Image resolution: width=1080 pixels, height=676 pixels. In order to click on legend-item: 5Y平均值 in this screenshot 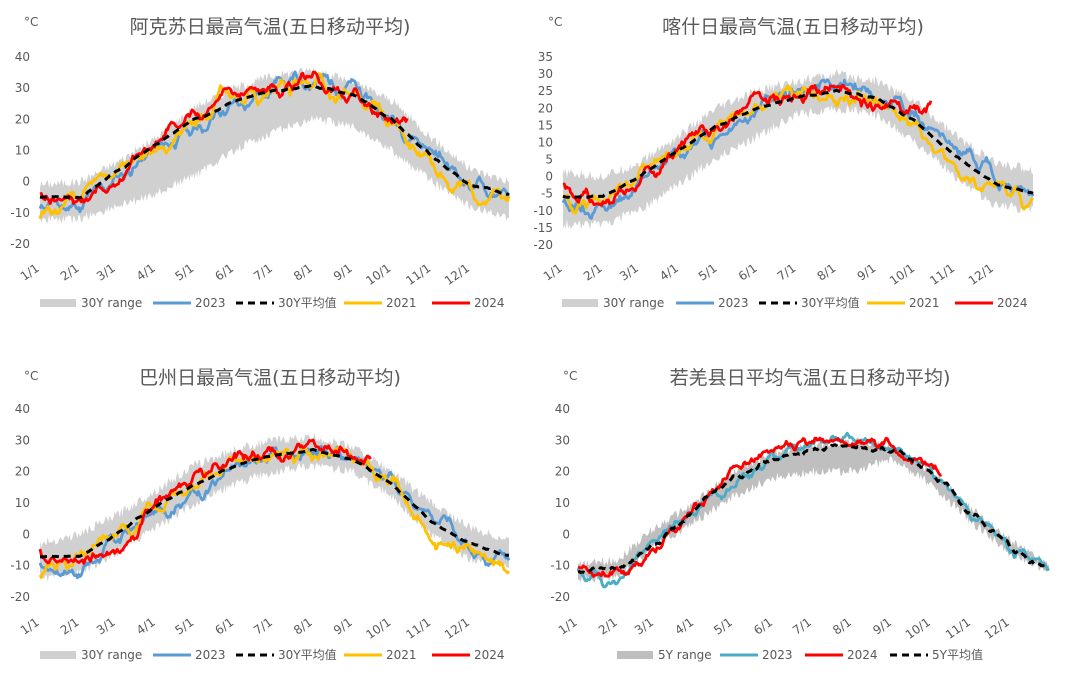, I will do `click(936, 654)`.